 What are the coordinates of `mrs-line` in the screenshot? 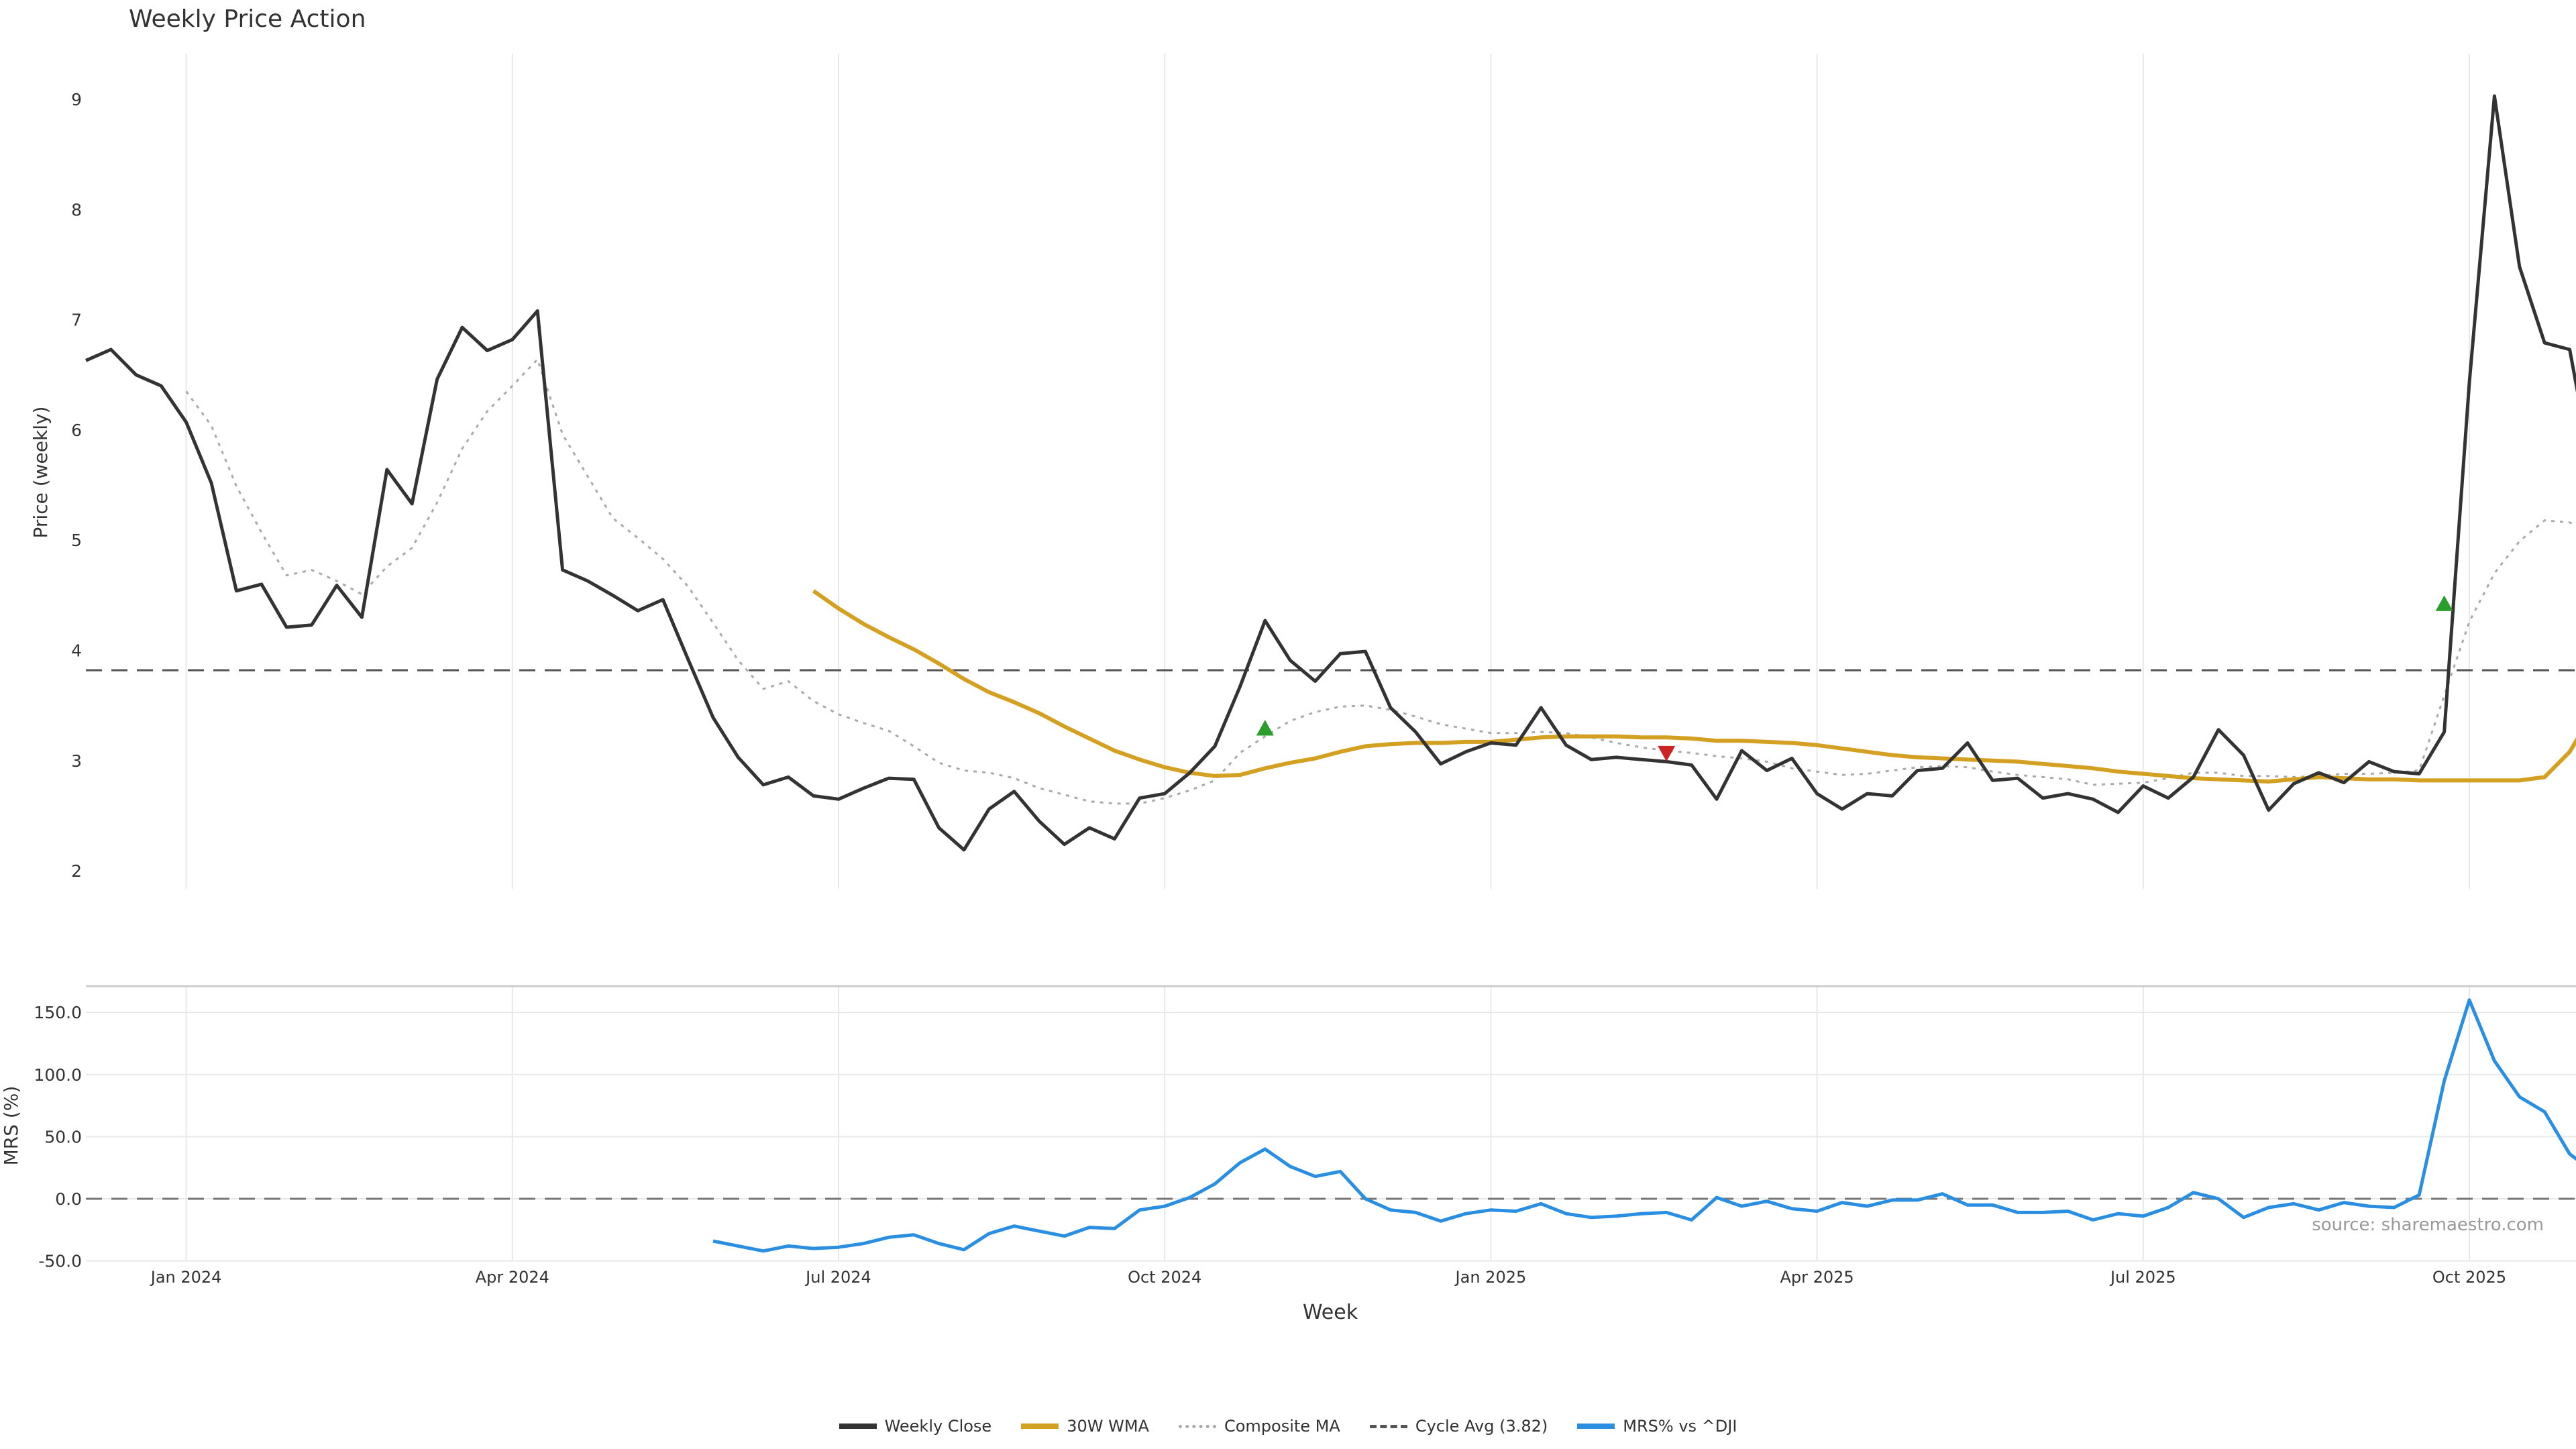 It's located at (1644, 1125).